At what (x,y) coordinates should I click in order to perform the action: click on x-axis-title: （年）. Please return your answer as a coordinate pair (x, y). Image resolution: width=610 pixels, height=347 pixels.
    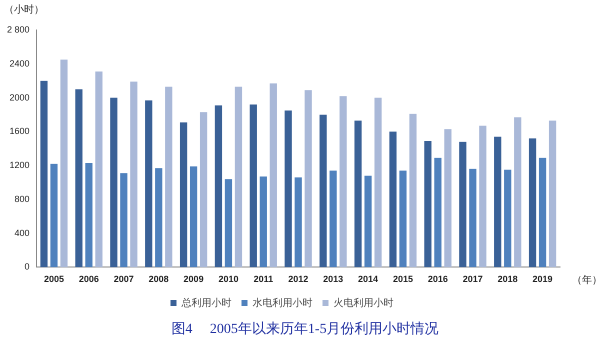
    Looking at the image, I should click on (587, 280).